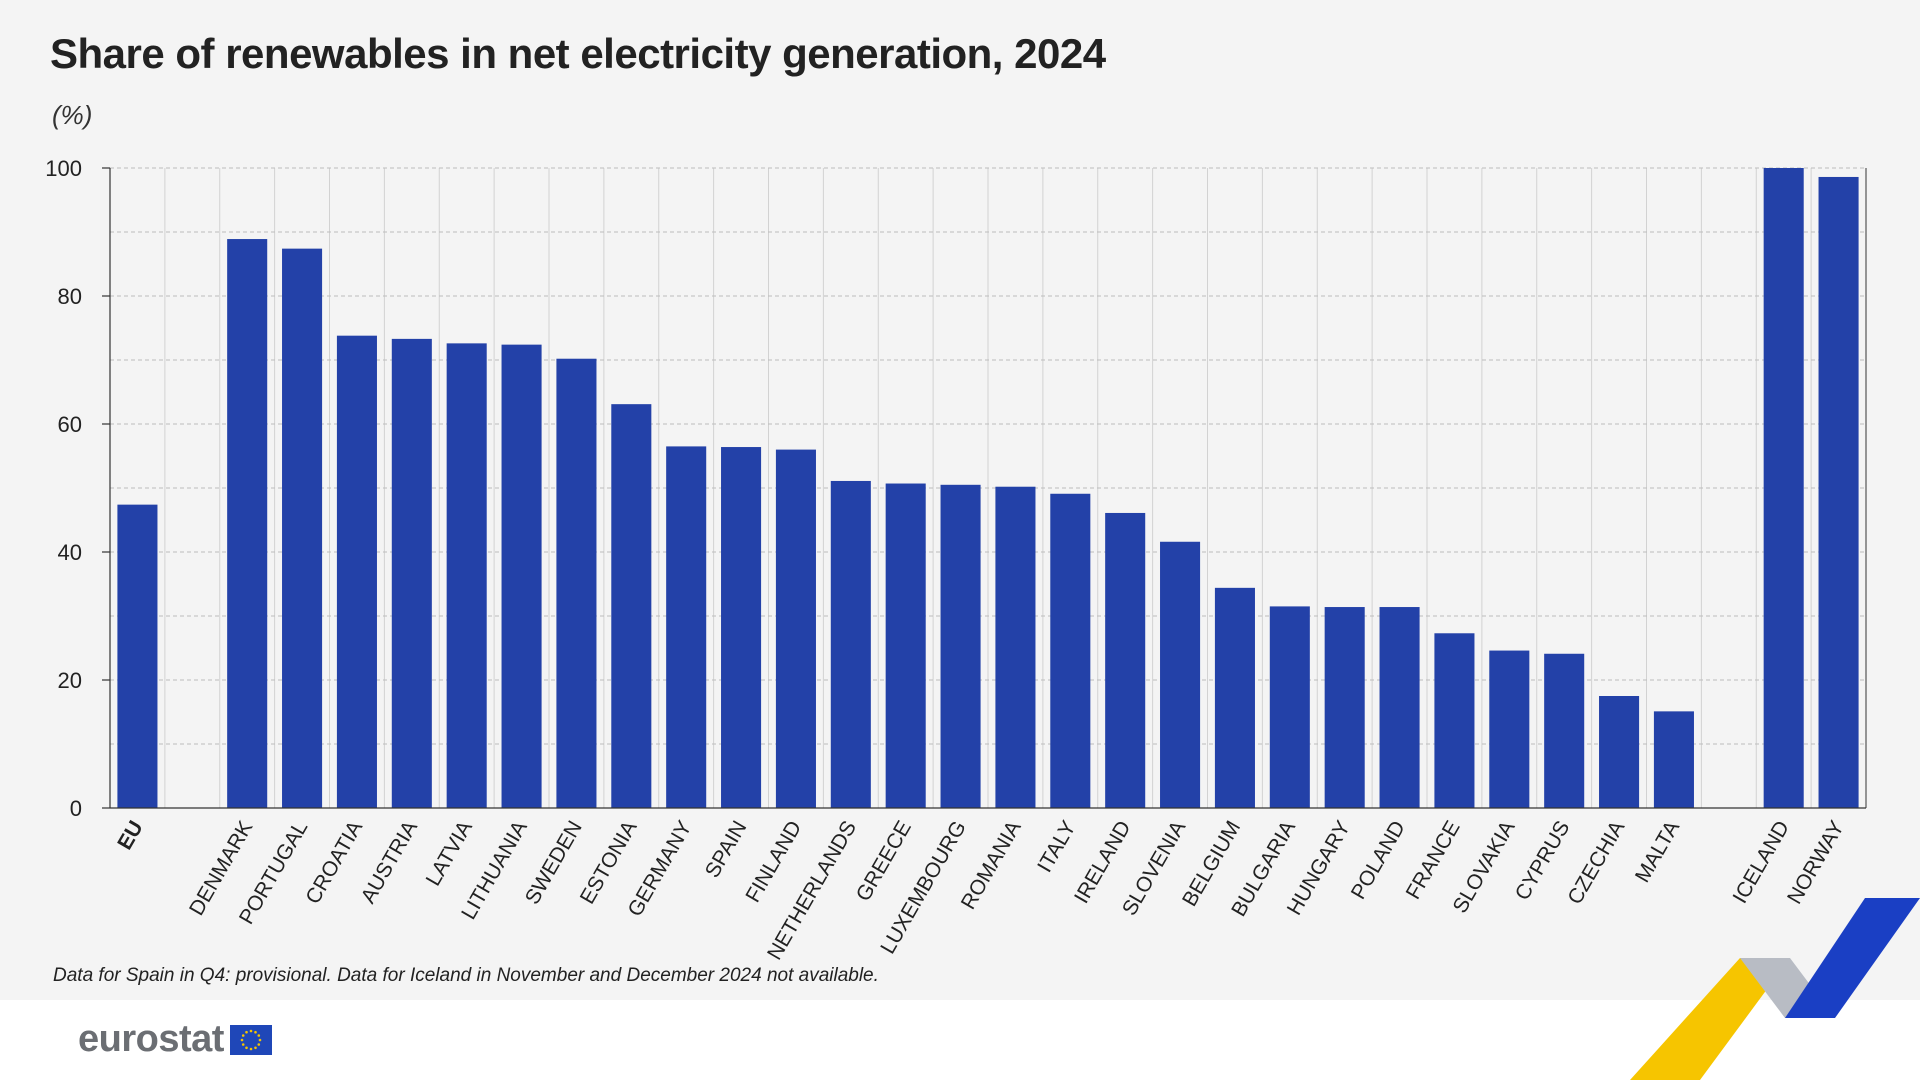  Describe the element at coordinates (1180, 674) in the screenshot. I see `bar-slovenia` at that location.